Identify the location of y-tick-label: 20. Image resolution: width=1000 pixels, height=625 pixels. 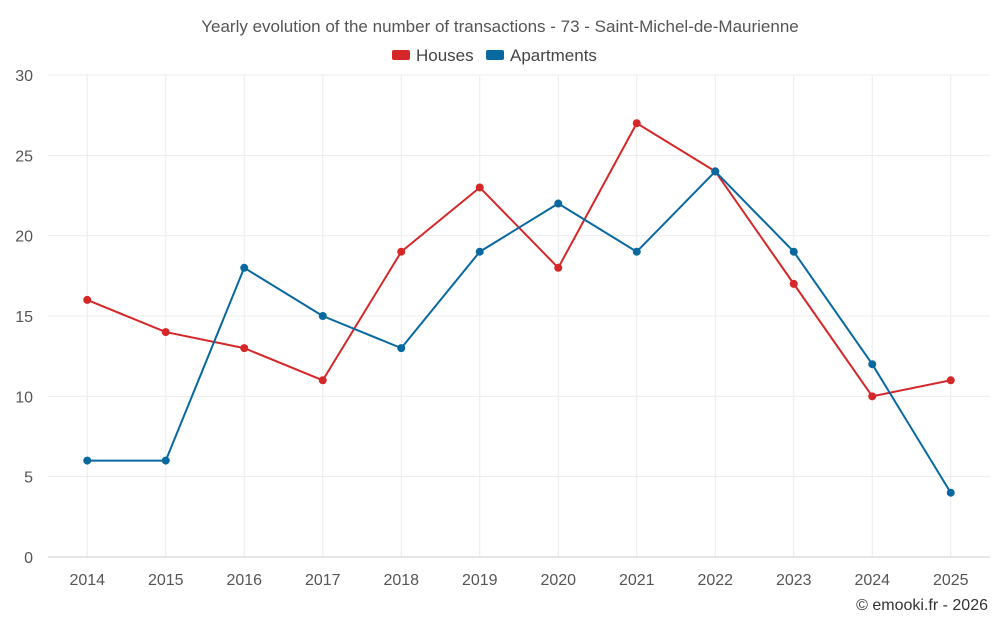
(24, 237).